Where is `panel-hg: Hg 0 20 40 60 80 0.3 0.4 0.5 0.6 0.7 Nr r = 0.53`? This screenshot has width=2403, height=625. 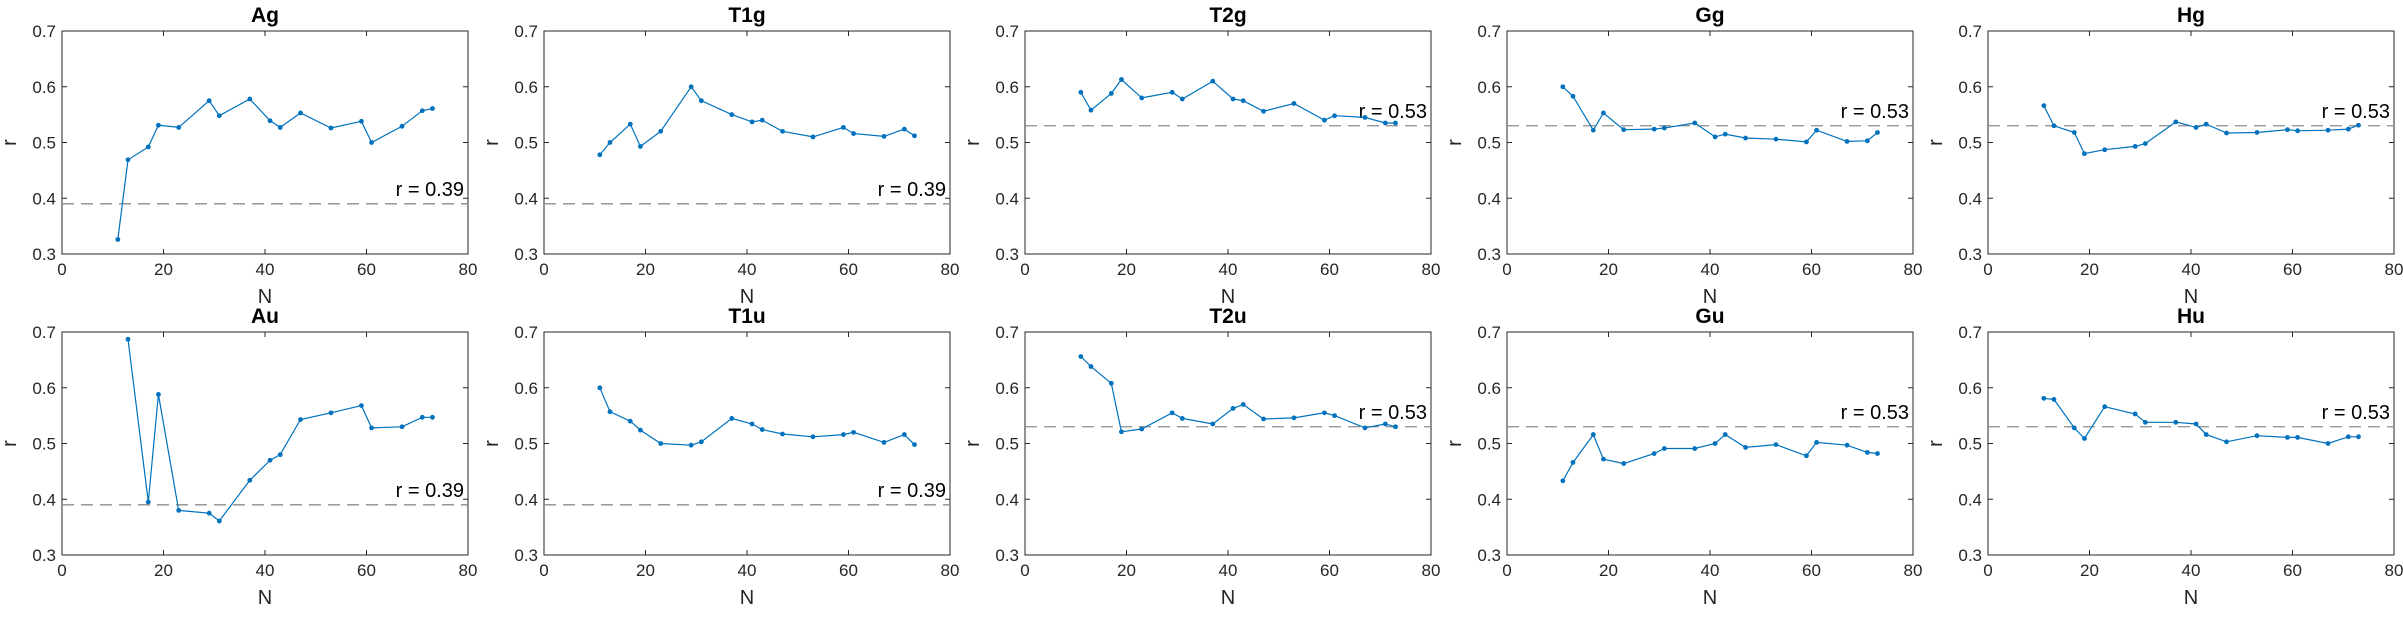
panel-hg: Hg 0 20 40 60 80 0.3 0.4 0.5 0.6 0.7 Nr r = 0.53 is located at coordinates (2164, 156).